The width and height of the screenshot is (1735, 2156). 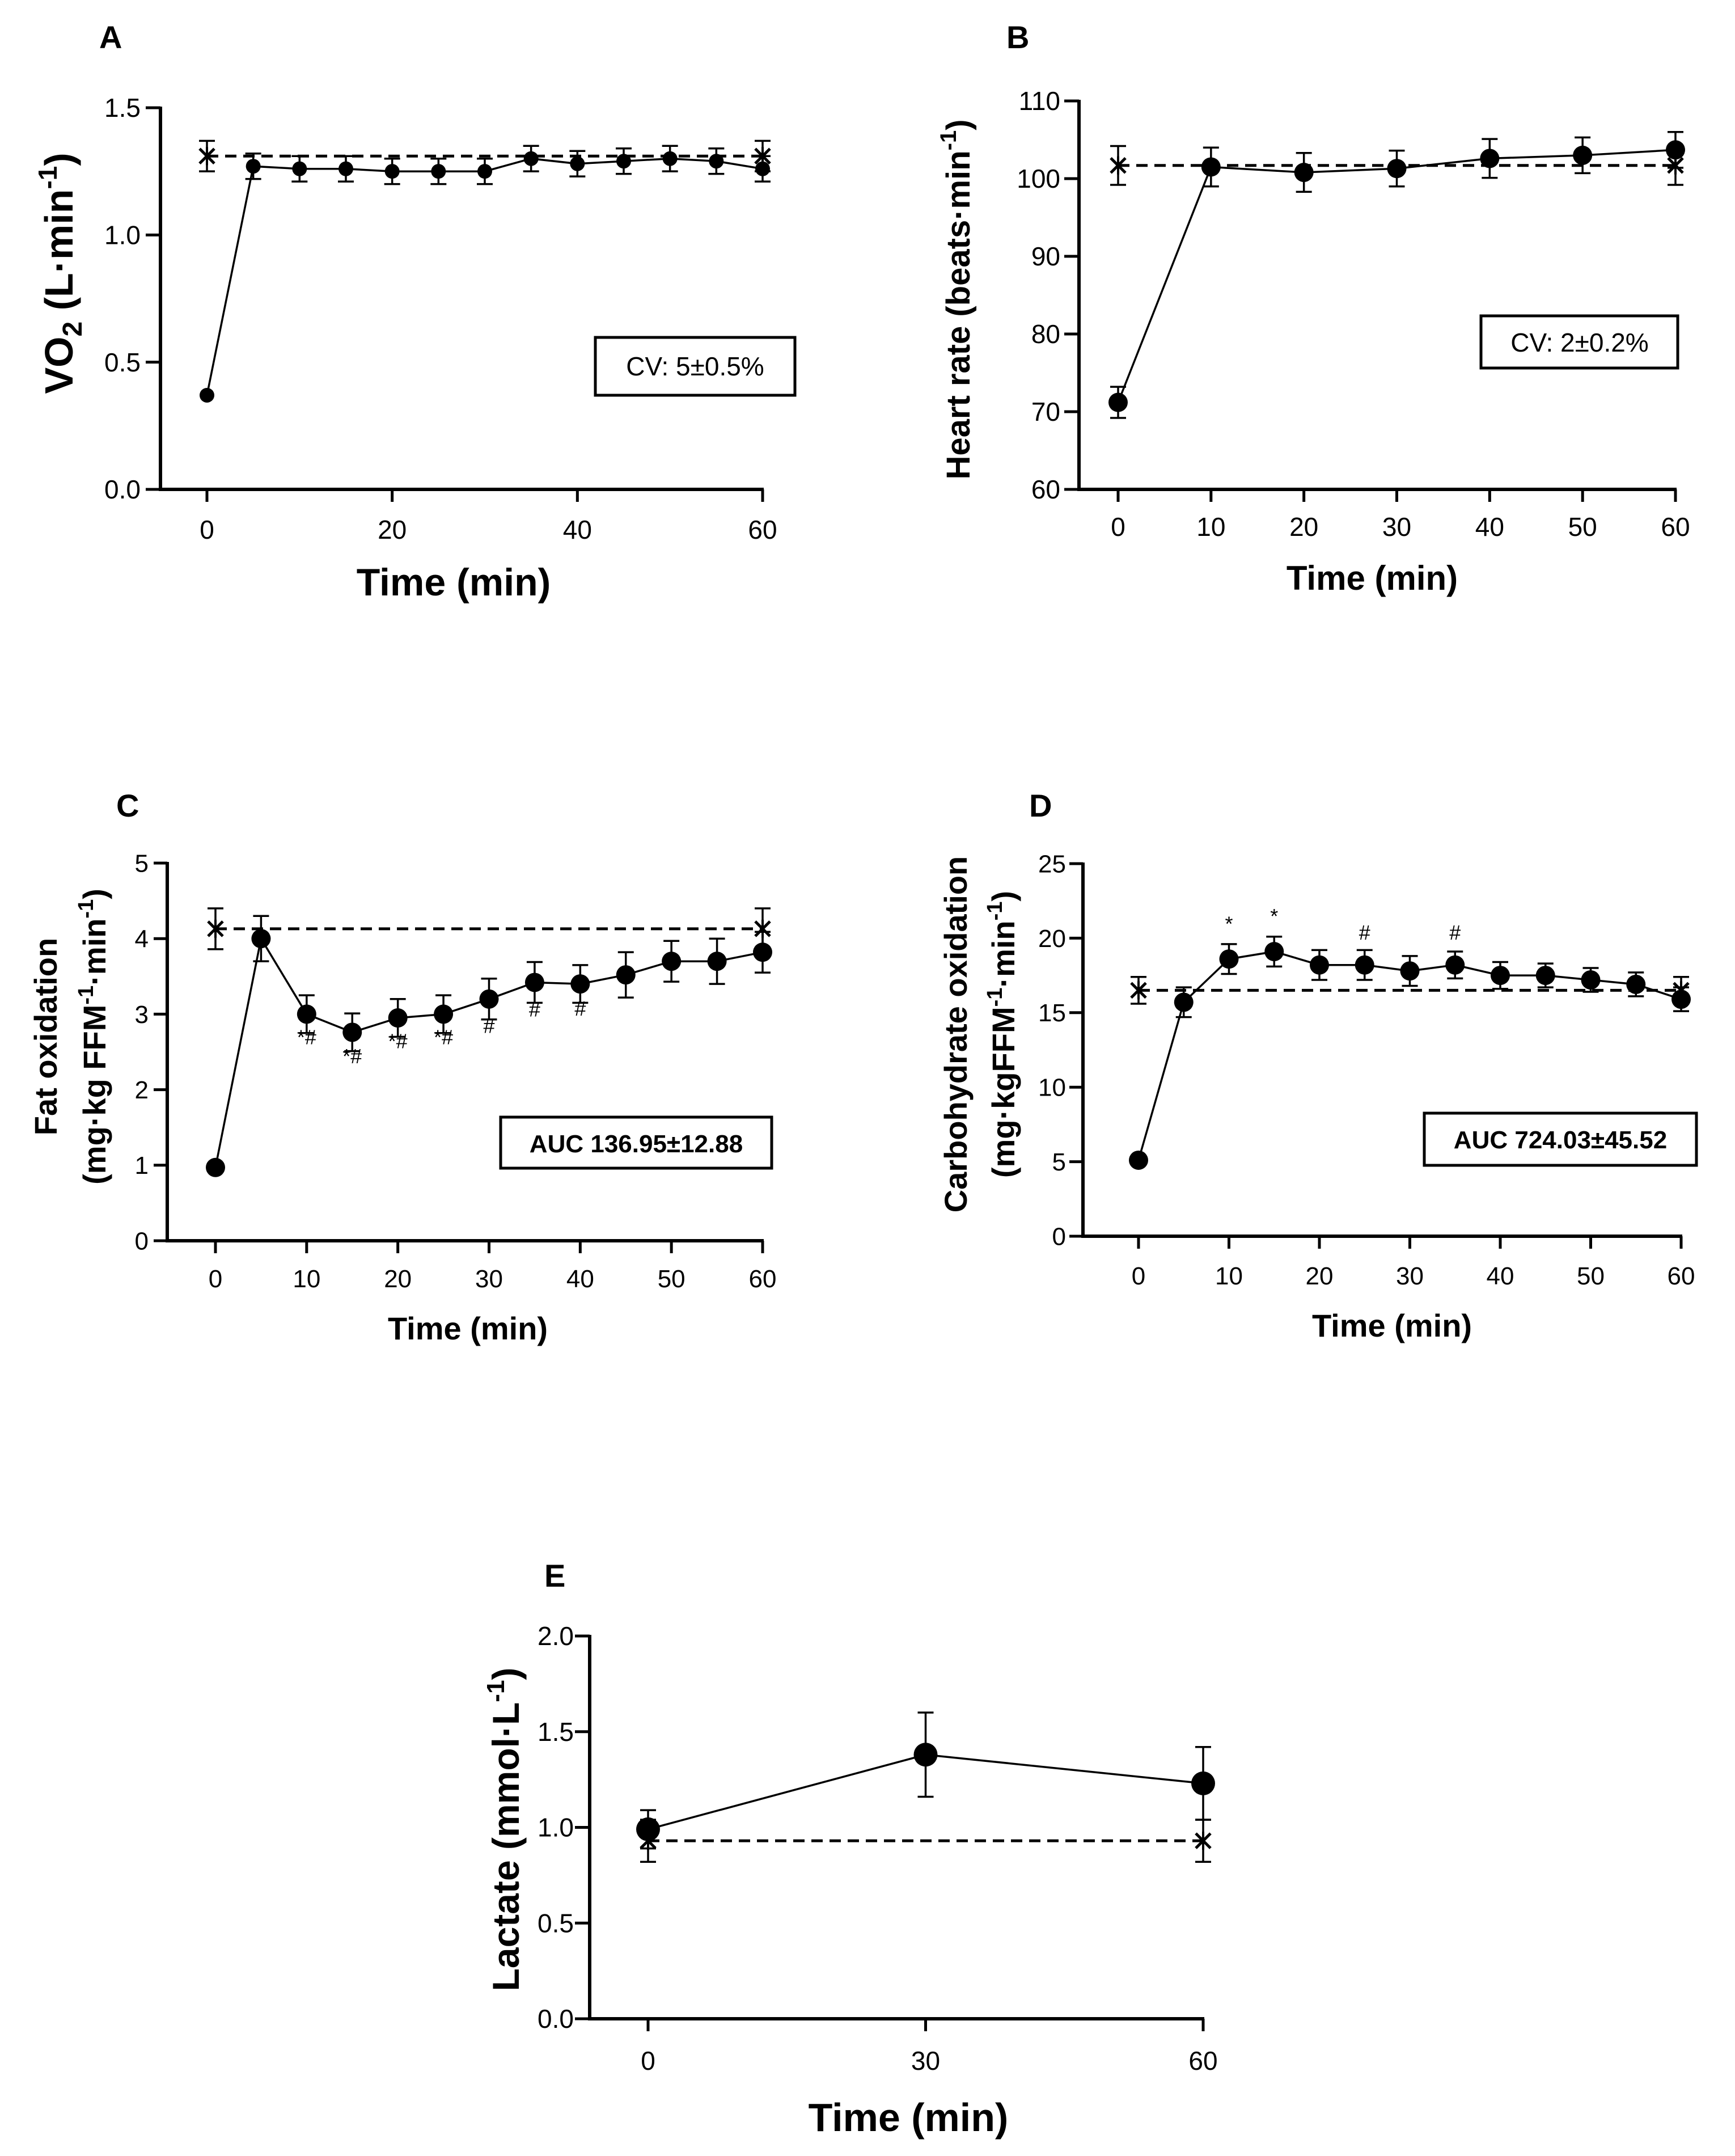 I want to click on y-tick-label: 10, so click(x=1052, y=1088).